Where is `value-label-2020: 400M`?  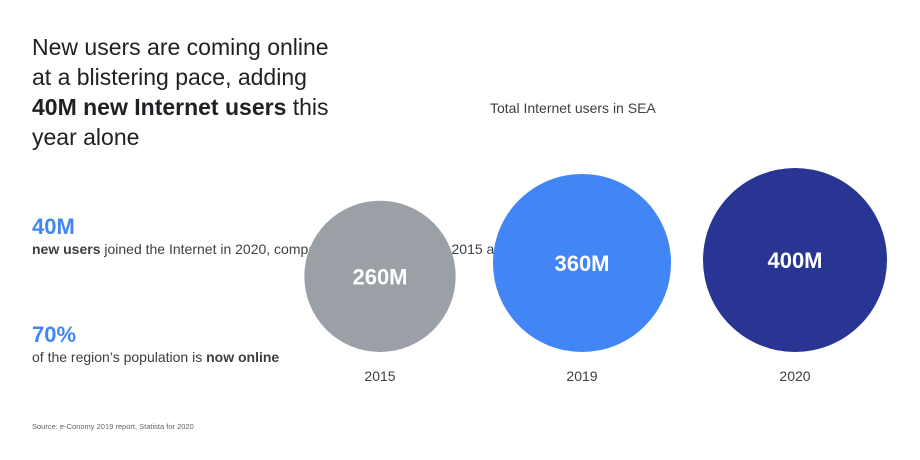 value-label-2020: 400M is located at coordinates (794, 260).